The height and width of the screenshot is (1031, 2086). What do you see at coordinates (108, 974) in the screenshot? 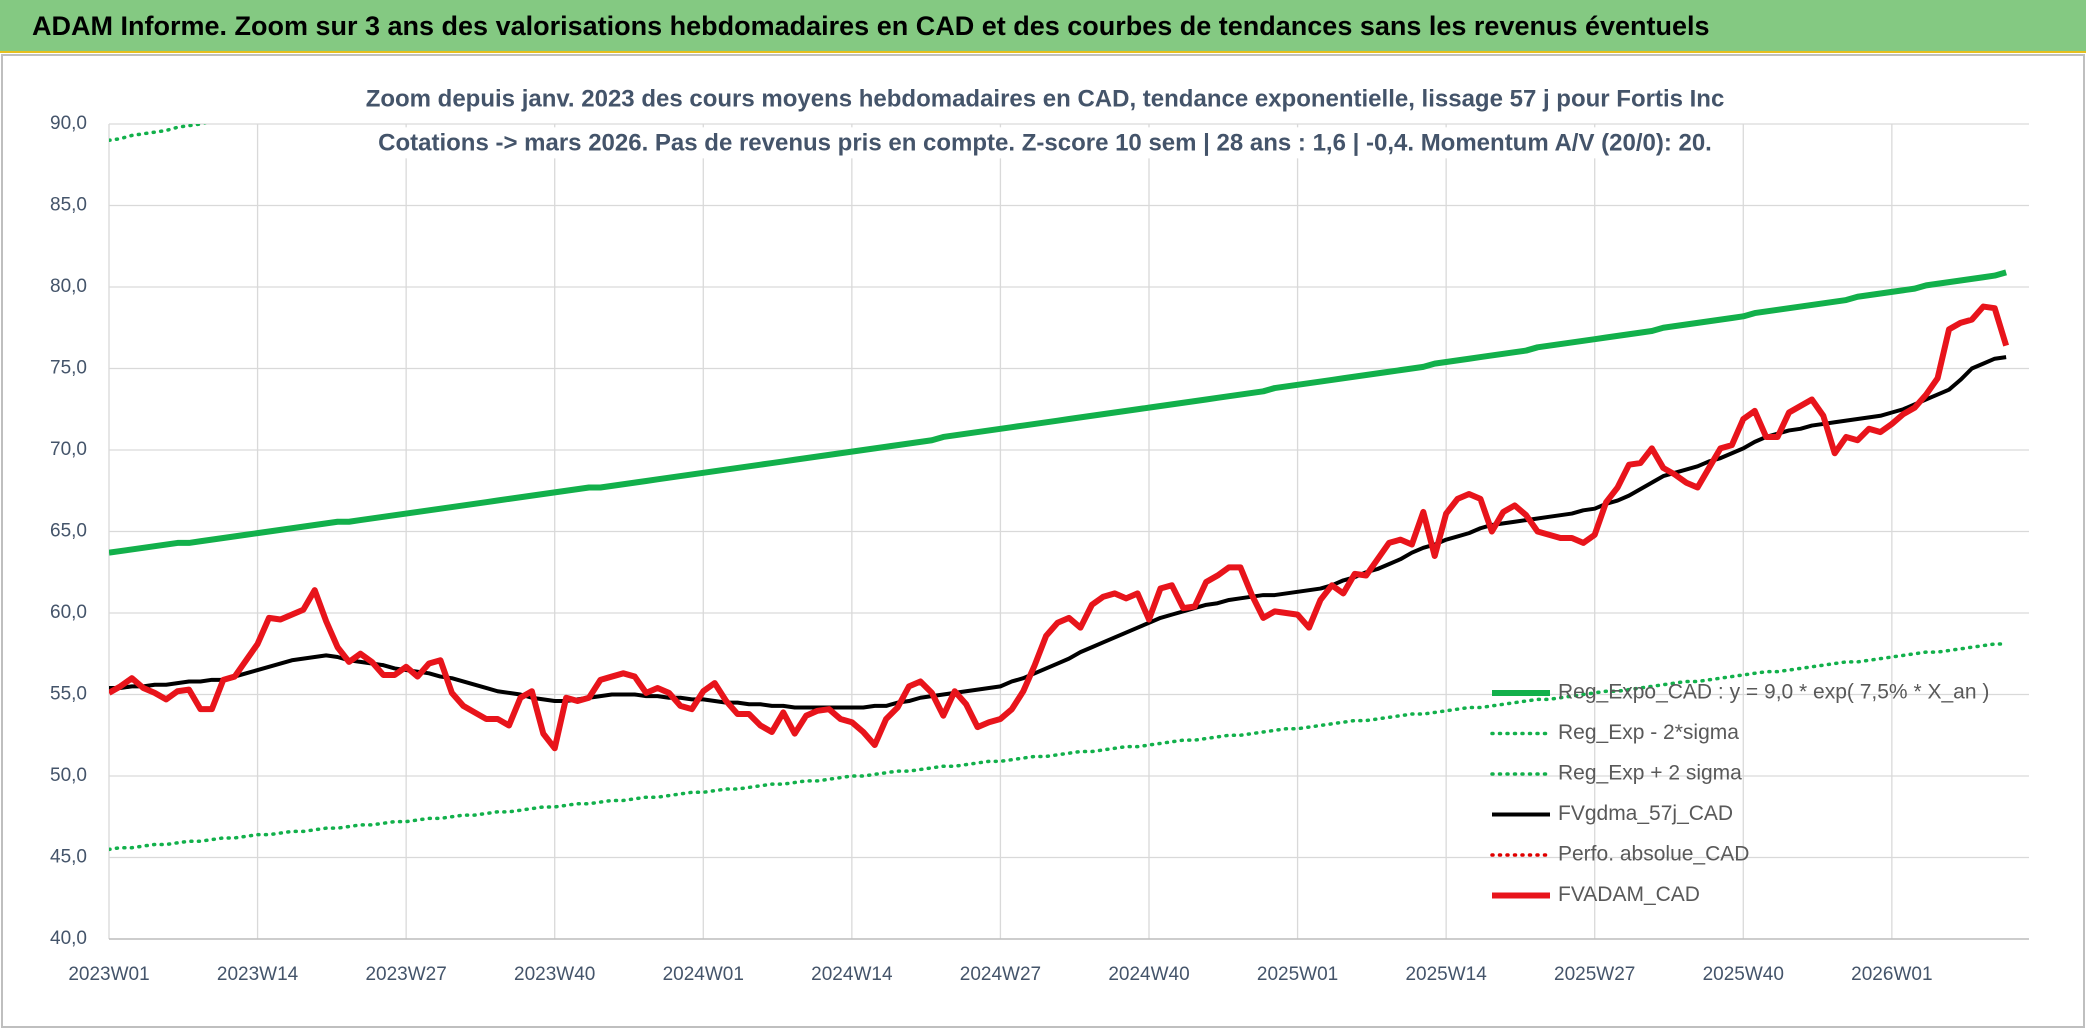
I see `x-tick-label: 2023W01` at bounding box center [108, 974].